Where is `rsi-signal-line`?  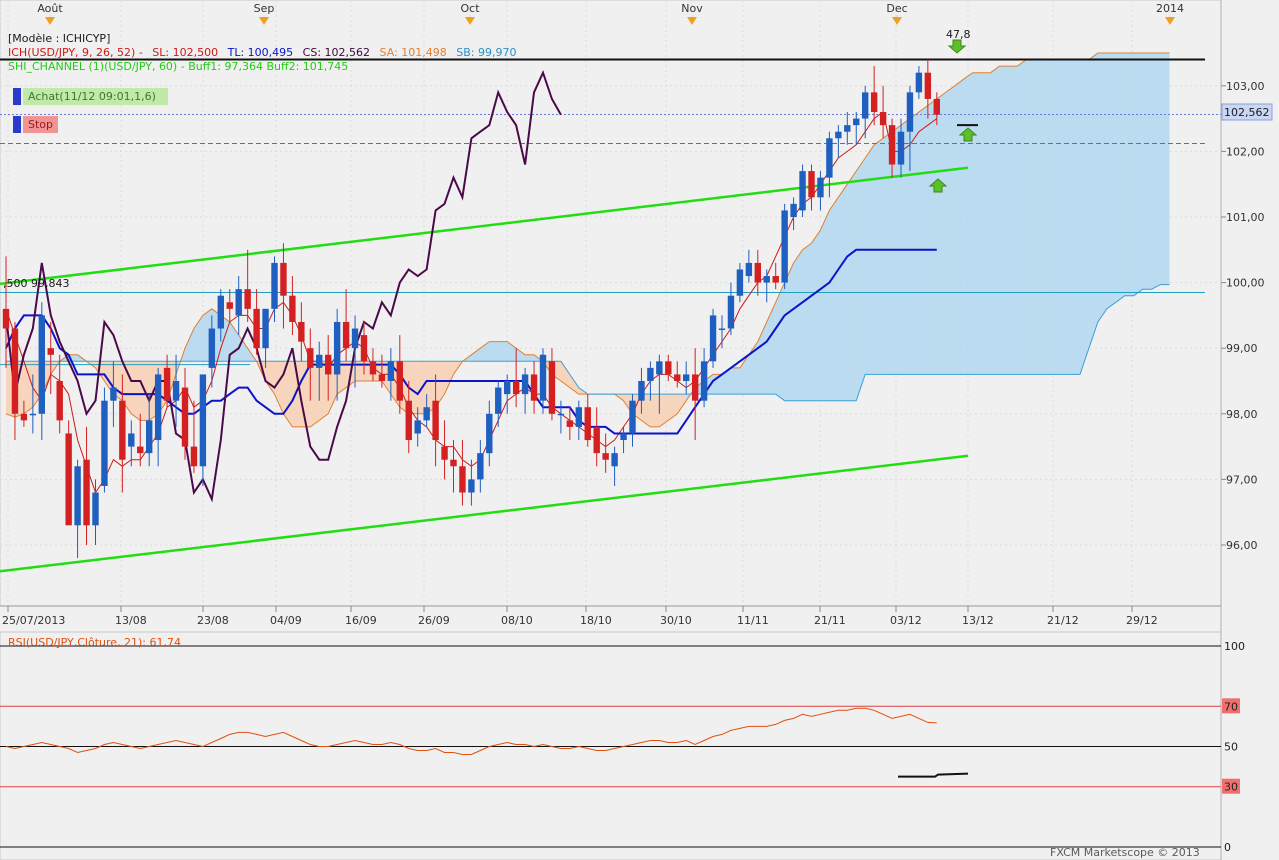 rsi-signal-line is located at coordinates (933, 775).